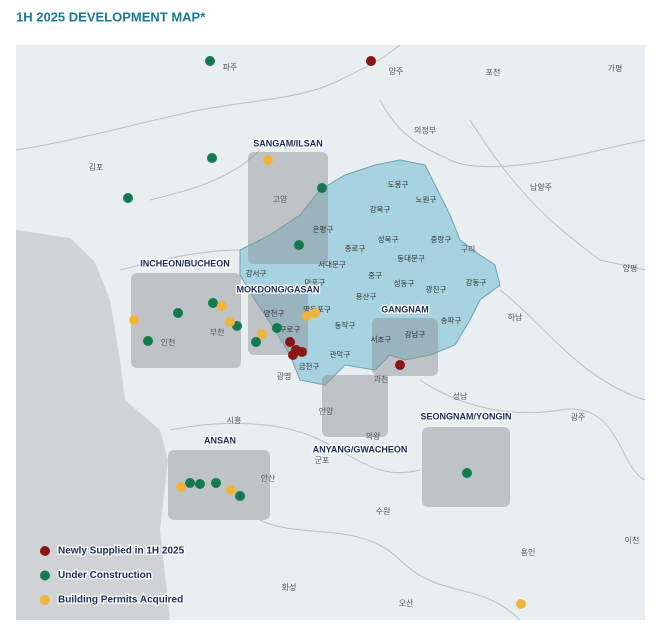 The width and height of the screenshot is (658, 631). What do you see at coordinates (289, 587) in the screenshot?
I see `place-label: 화성` at bounding box center [289, 587].